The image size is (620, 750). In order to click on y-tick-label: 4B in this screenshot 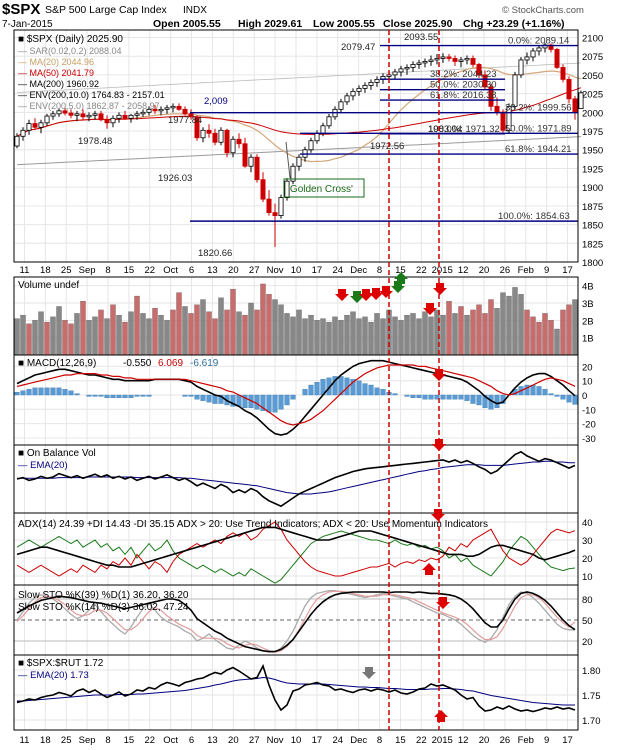, I will do `click(588, 287)`.